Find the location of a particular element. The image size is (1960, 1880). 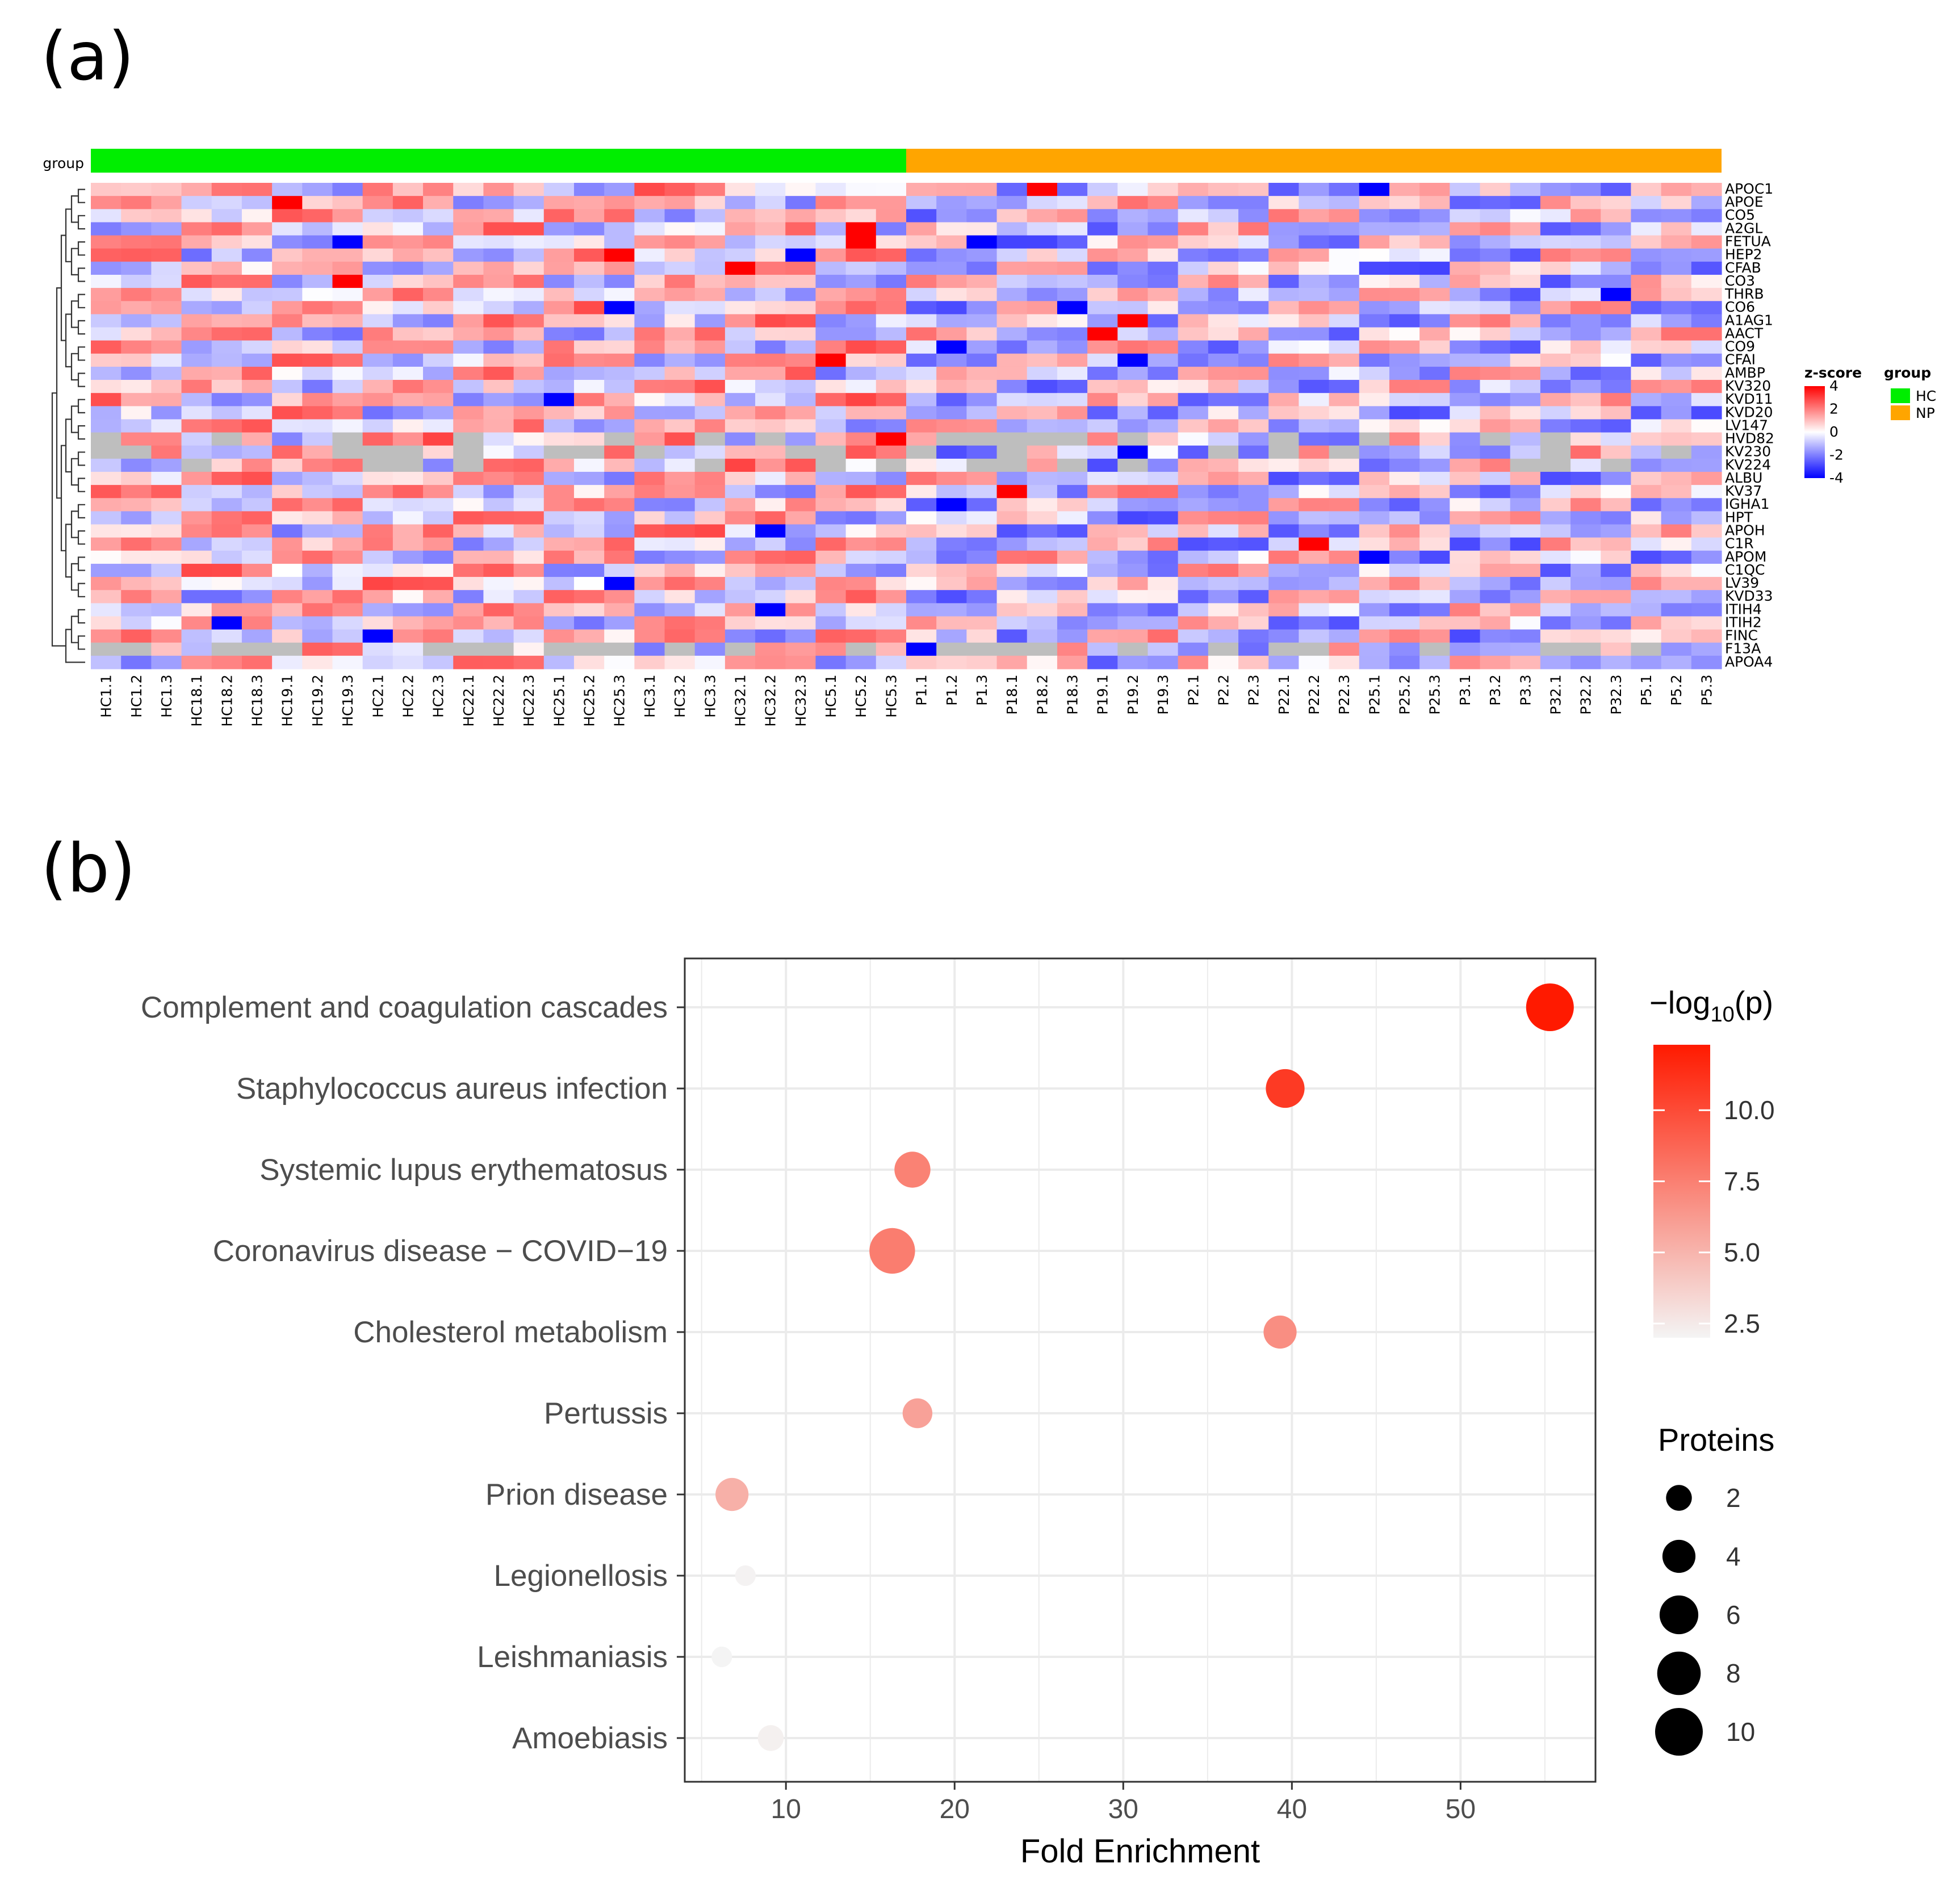

row-label: CO5 is located at coordinates (1740, 215).